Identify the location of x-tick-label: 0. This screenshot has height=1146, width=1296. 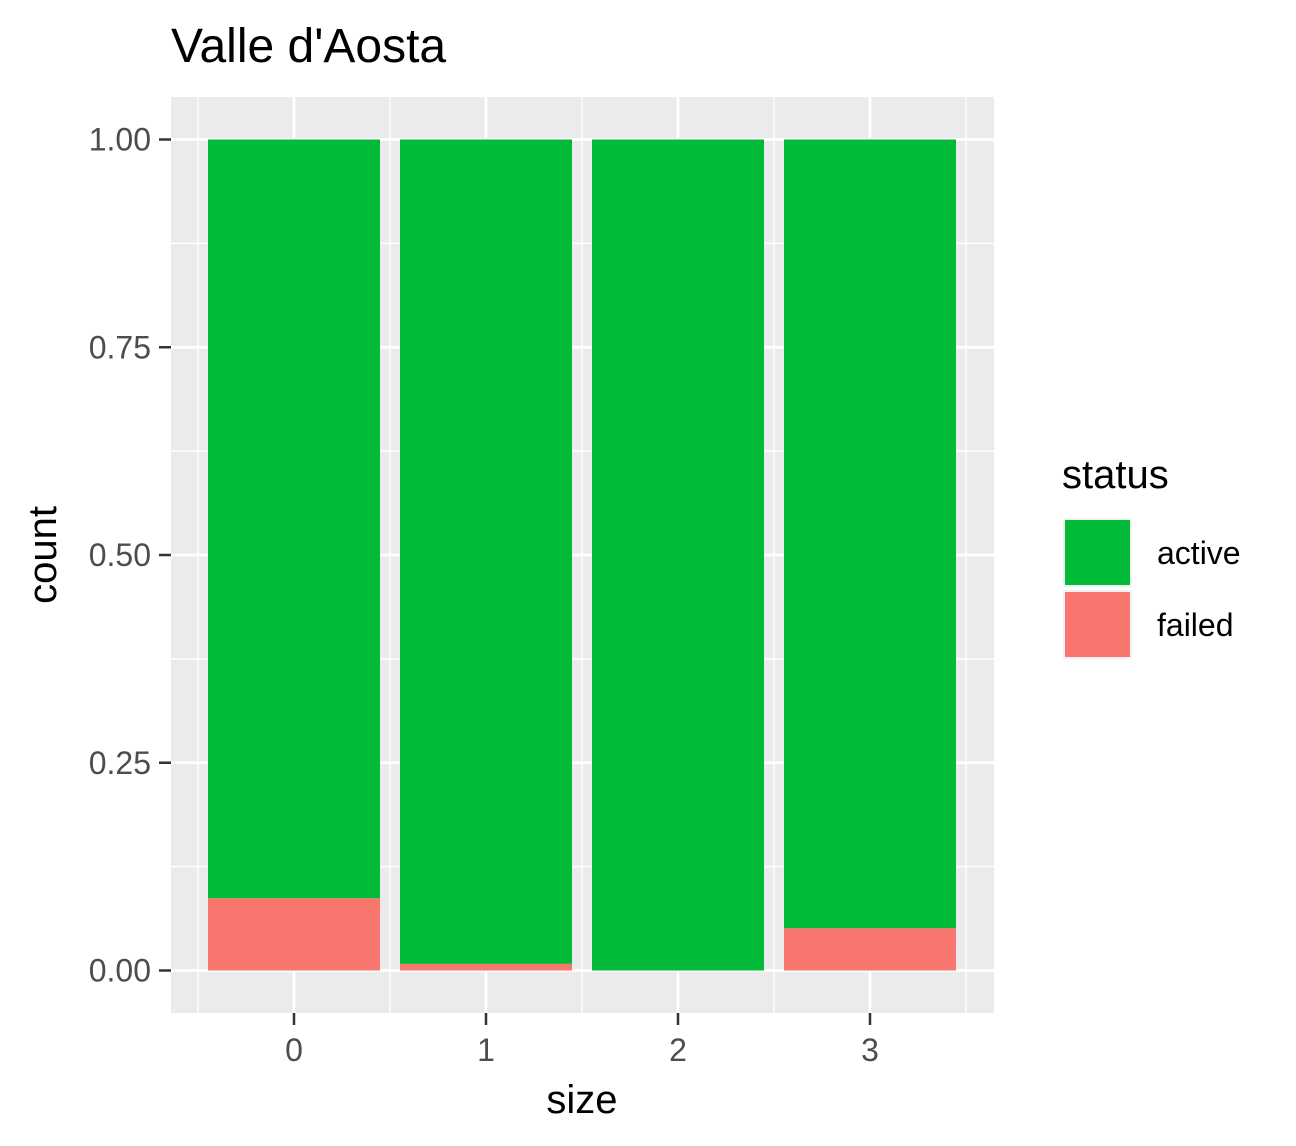
(294, 1050).